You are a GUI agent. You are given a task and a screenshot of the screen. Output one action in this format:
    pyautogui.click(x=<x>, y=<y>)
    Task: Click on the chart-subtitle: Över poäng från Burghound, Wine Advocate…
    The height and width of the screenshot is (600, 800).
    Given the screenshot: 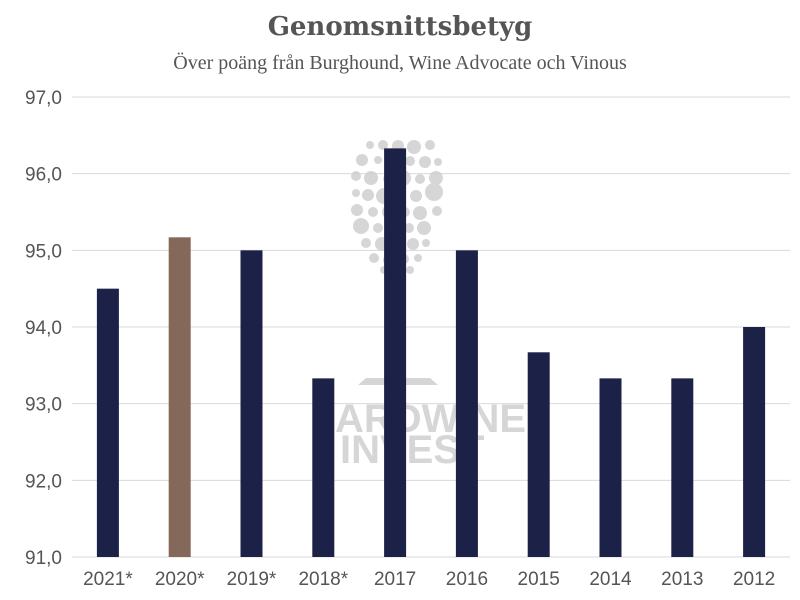 What is the action you would take?
    pyautogui.click(x=400, y=63)
    